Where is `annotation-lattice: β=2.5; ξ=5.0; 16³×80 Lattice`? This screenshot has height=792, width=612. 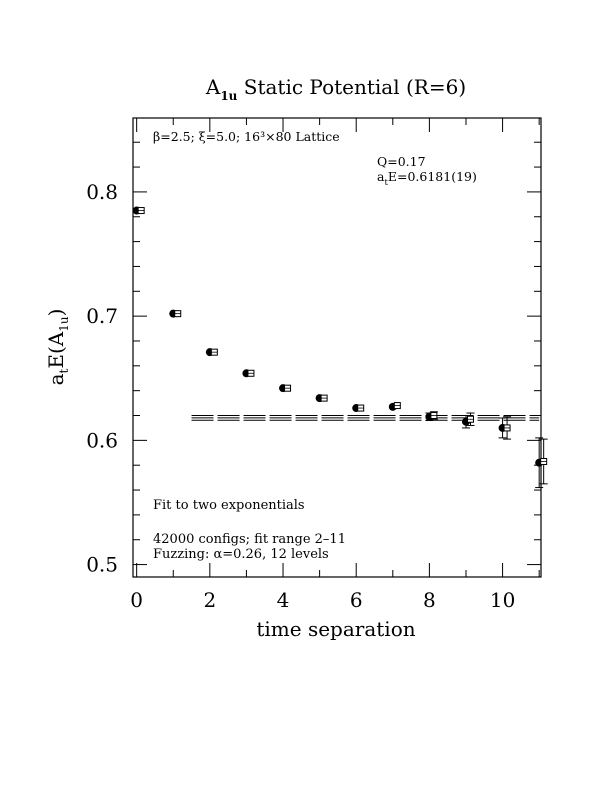 annotation-lattice: β=2.5; ξ=5.0; 16³×80 Lattice is located at coordinates (246, 136).